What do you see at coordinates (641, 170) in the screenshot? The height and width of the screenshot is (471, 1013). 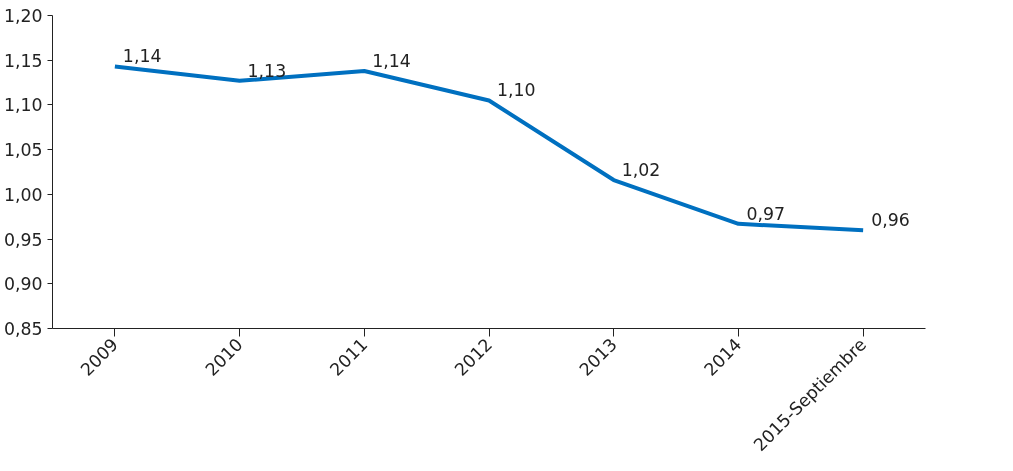 I see `data-label: 1,02` at bounding box center [641, 170].